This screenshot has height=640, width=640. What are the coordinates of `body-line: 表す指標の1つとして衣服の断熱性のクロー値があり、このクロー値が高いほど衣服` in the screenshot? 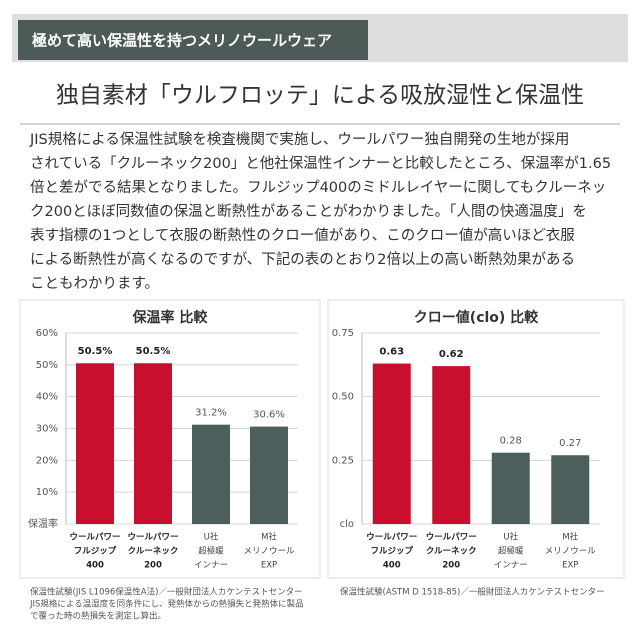 It's located at (302, 235).